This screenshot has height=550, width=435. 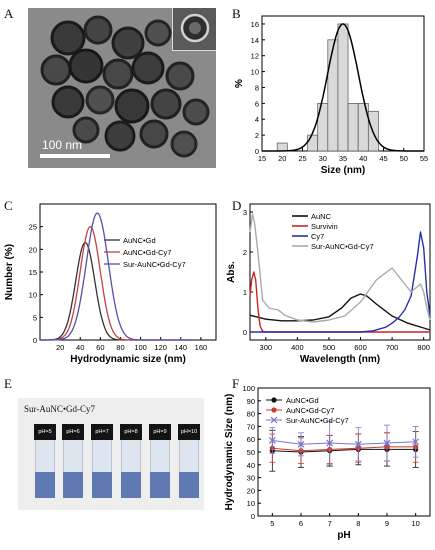 I want to click on vial-label: pH=7, so click(x=102, y=432).